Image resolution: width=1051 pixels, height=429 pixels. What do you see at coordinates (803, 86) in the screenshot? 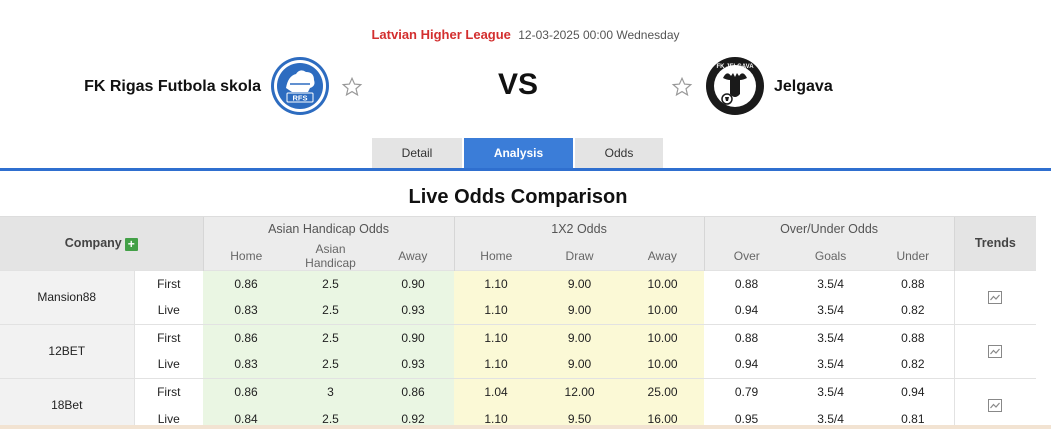
I see `away-team-name: Jelgava` at bounding box center [803, 86].